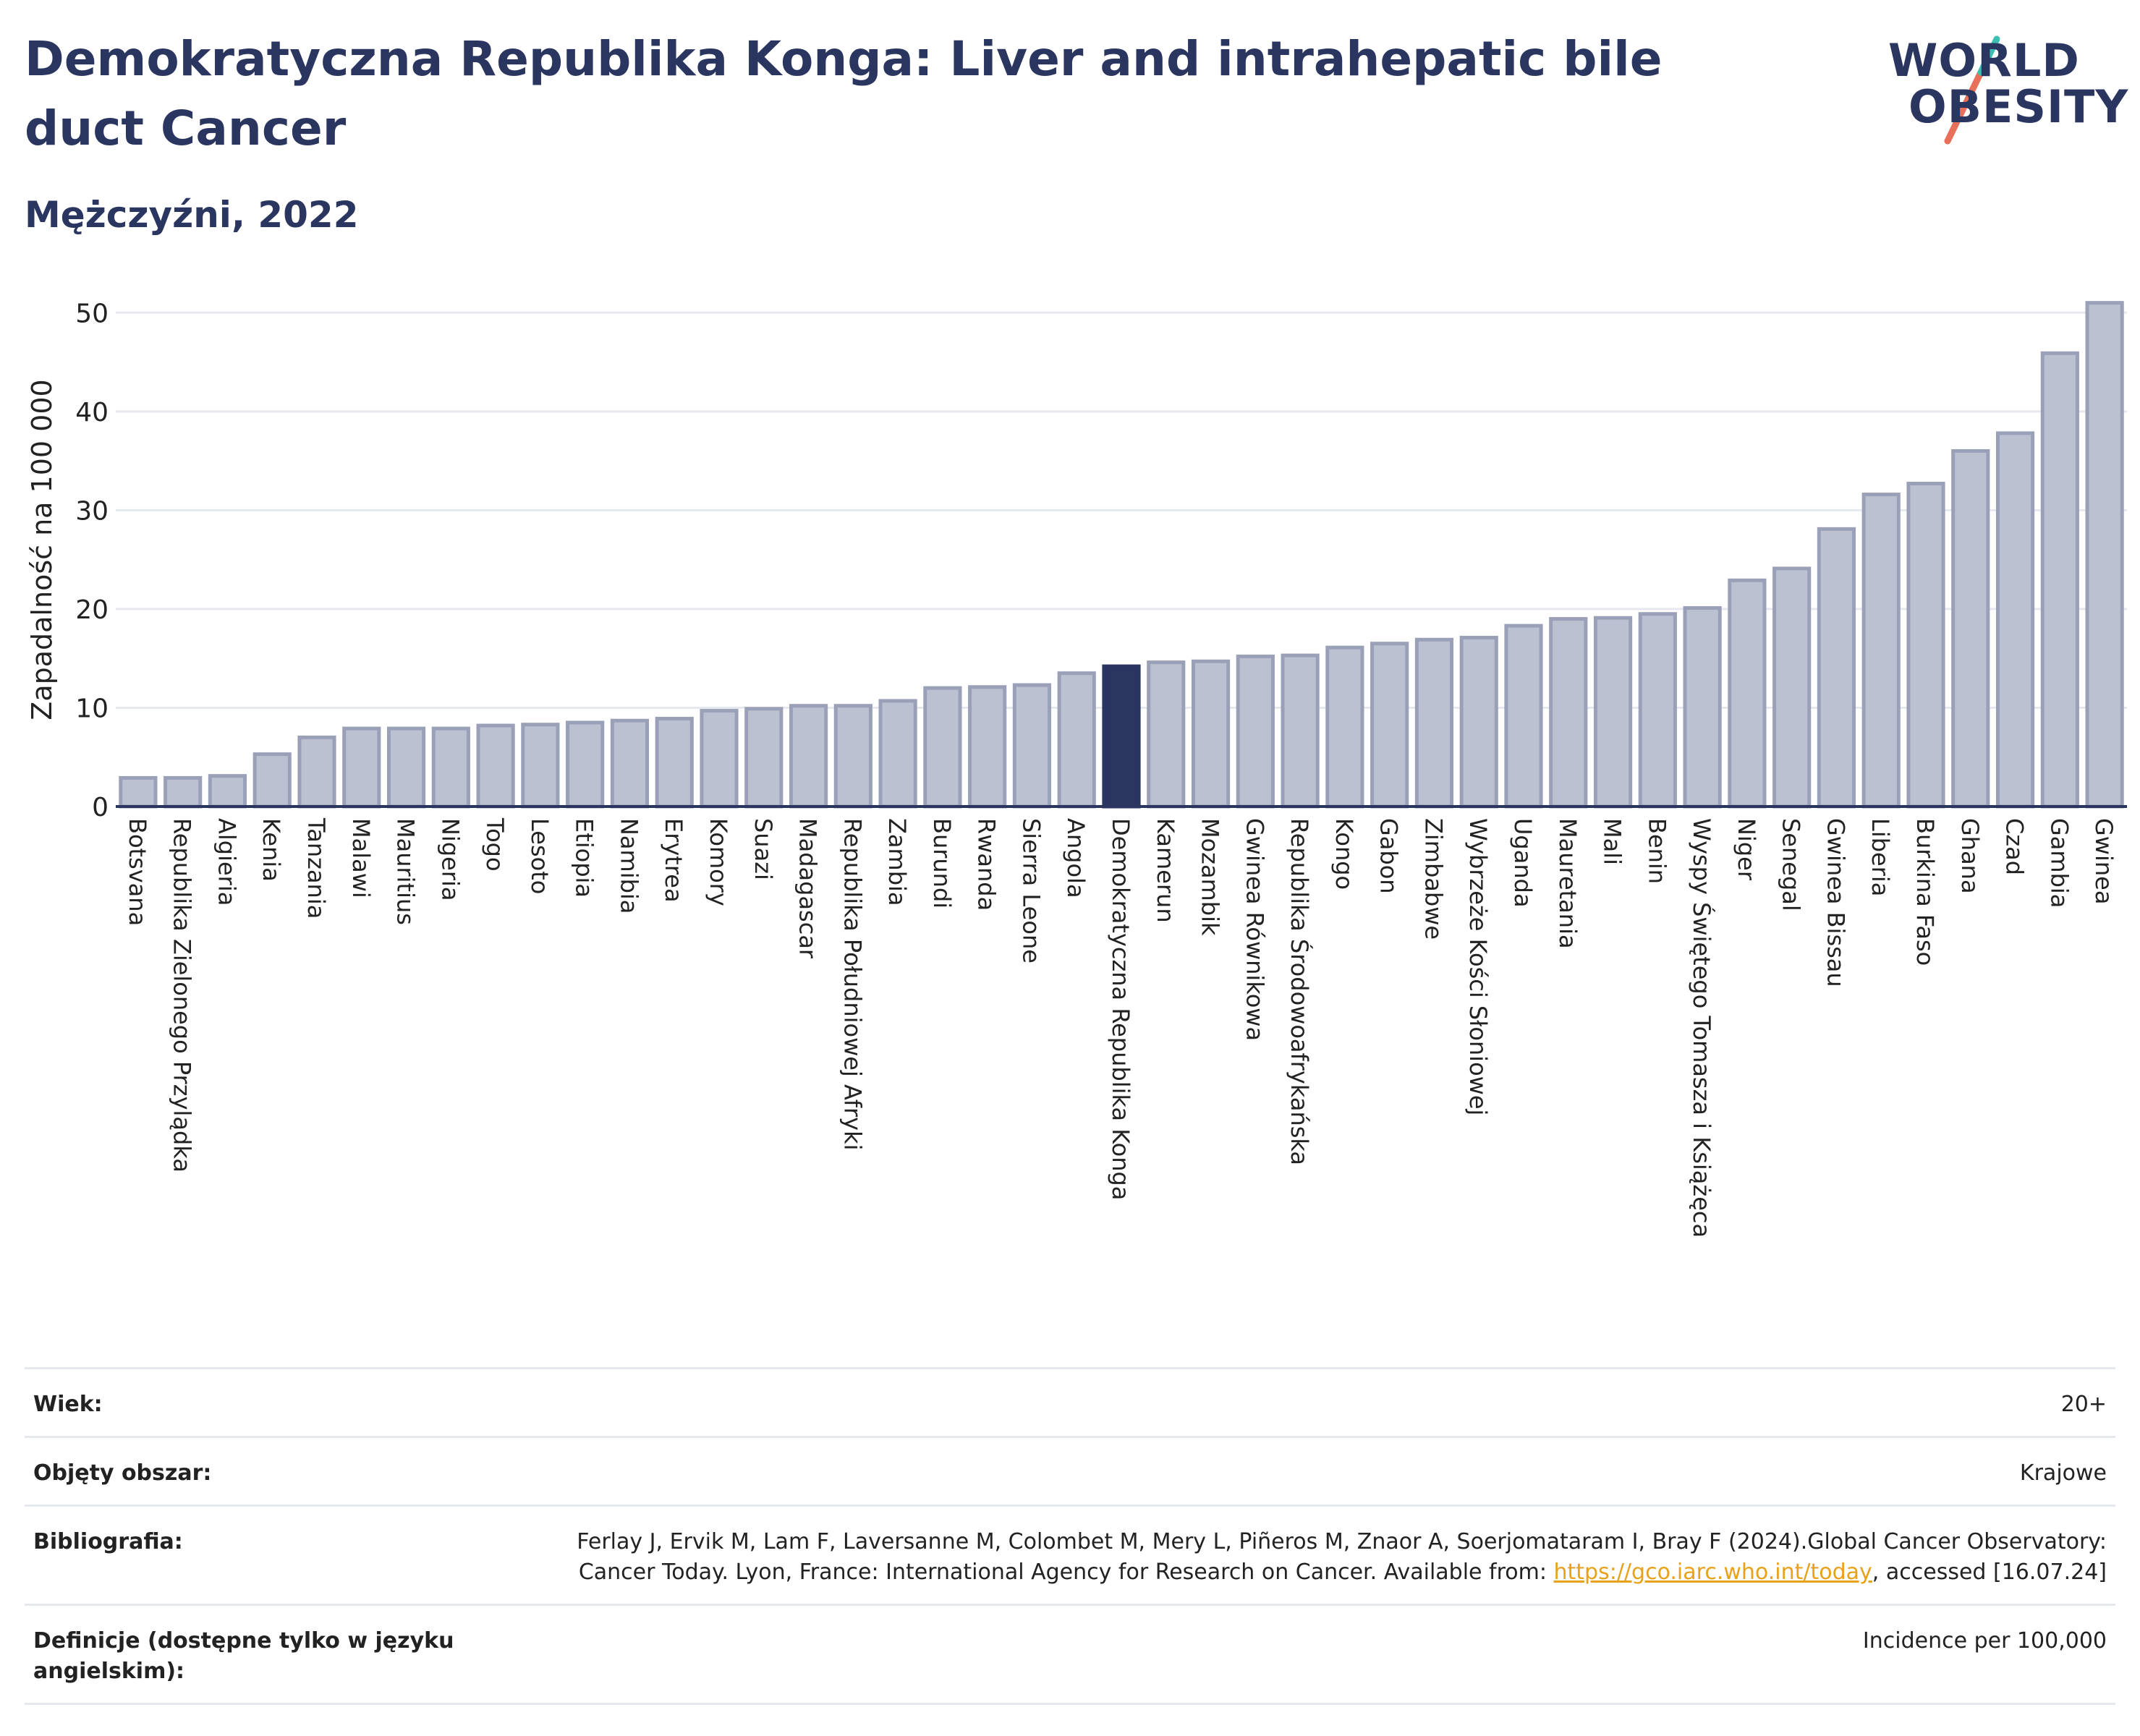 This screenshot has width=2140, height=1736. Describe the element at coordinates (987, 865) in the screenshot. I see `x-tick-label: Rwanda` at that location.